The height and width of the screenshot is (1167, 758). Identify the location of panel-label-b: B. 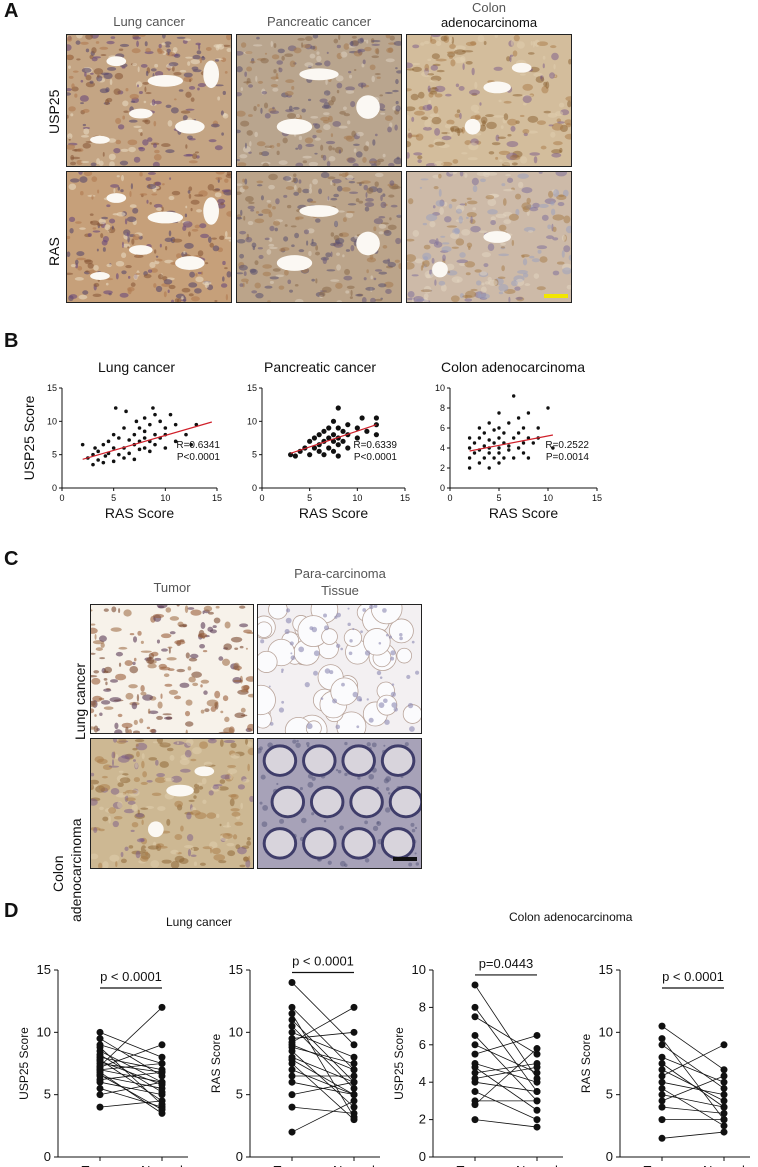
(11, 341).